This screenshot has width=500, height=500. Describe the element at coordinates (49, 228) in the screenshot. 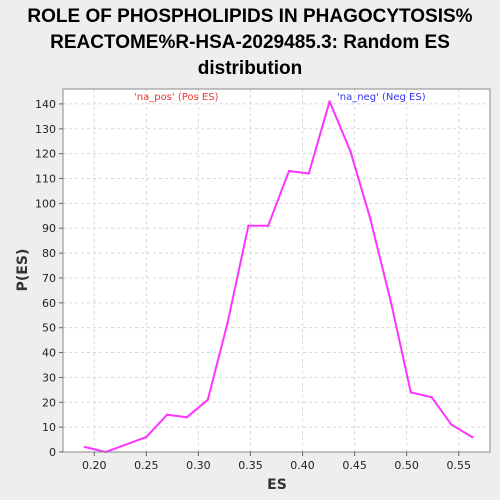

I see `y-tick-label: 90` at that location.